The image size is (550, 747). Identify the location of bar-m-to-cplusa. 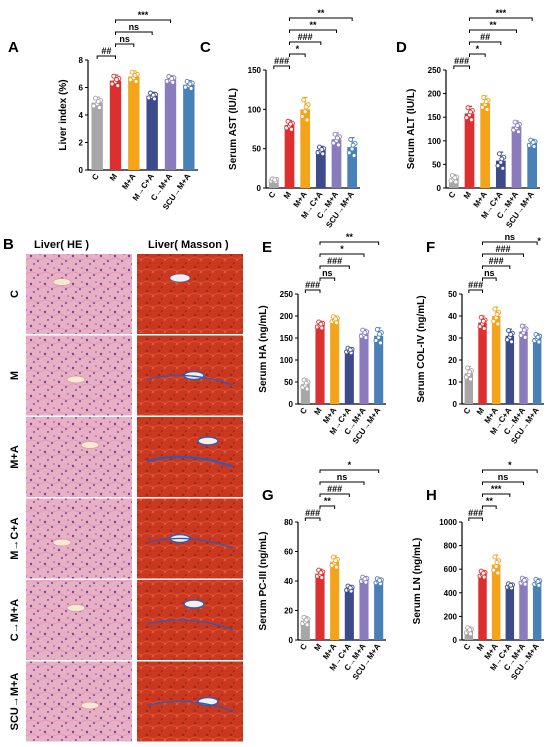
(510, 369).